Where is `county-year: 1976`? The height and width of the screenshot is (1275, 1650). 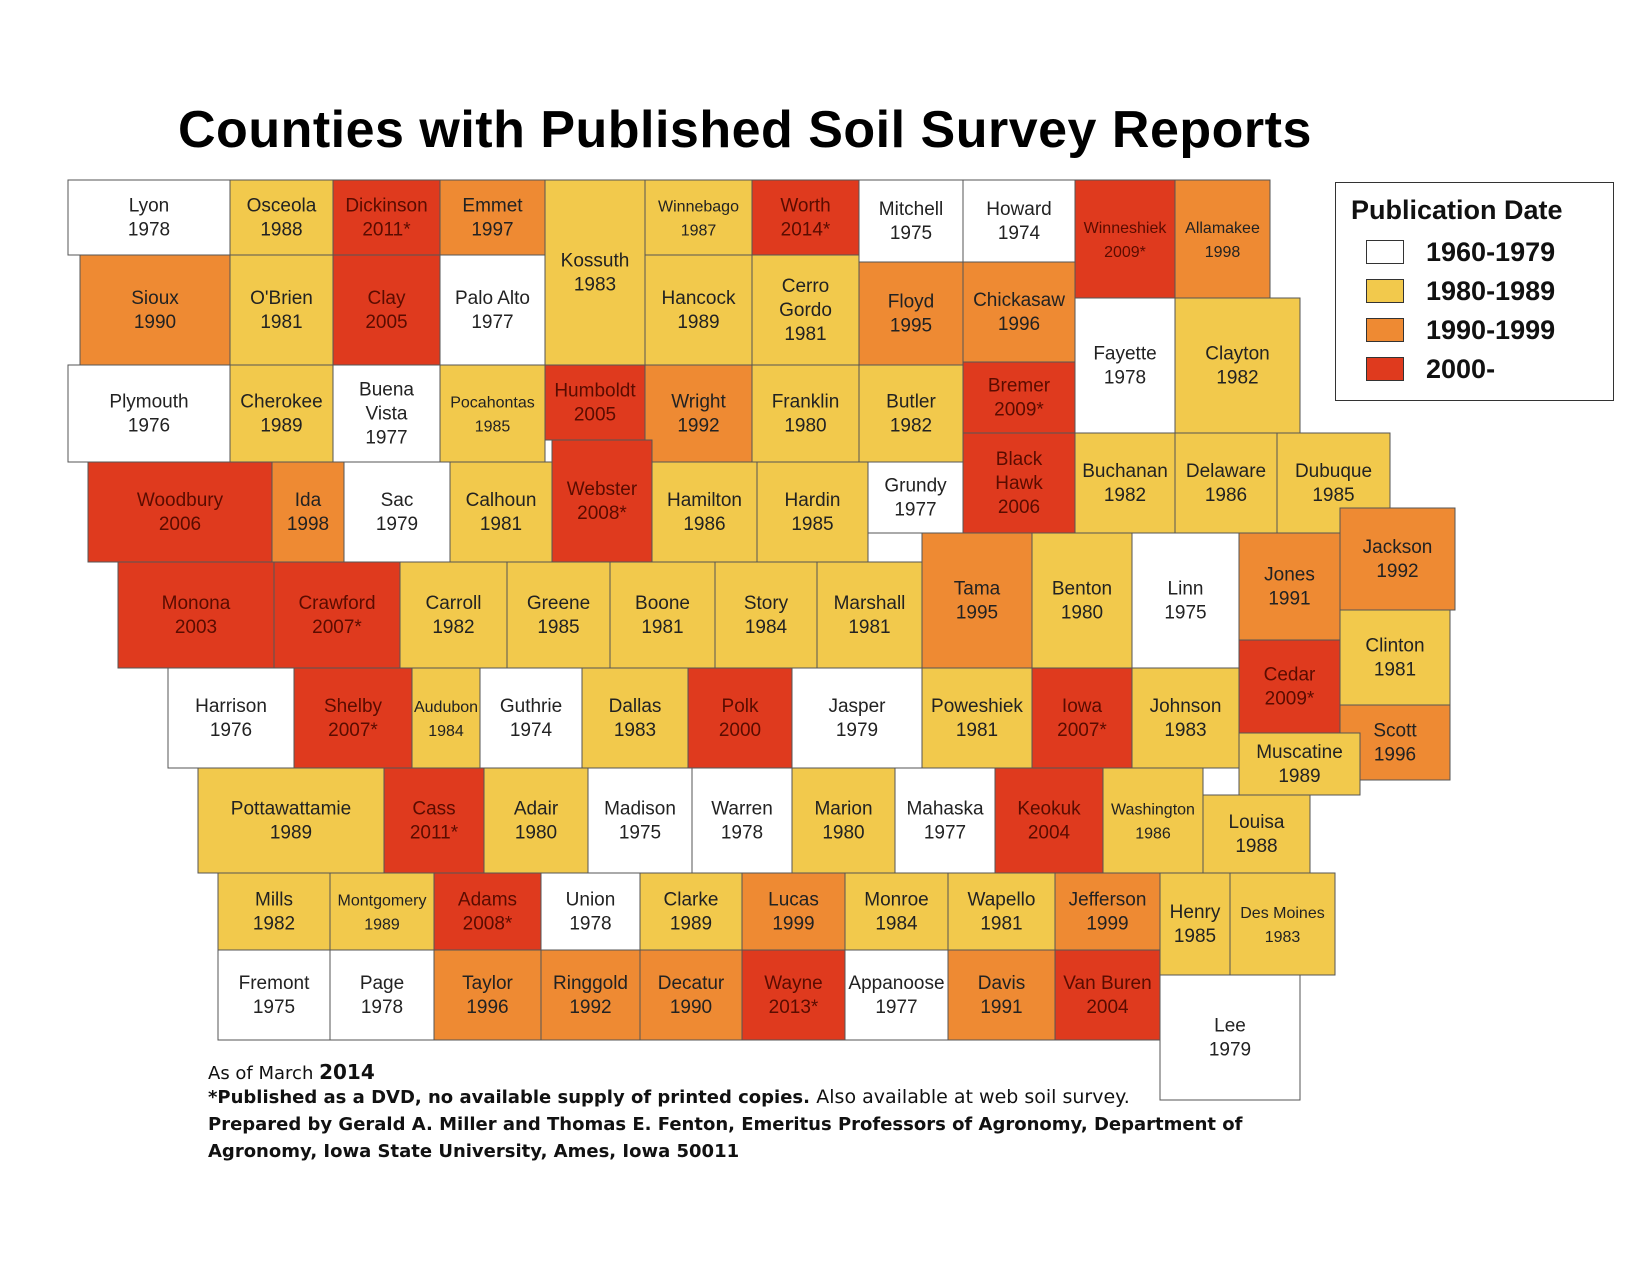 county-year: 1976 is located at coordinates (149, 426).